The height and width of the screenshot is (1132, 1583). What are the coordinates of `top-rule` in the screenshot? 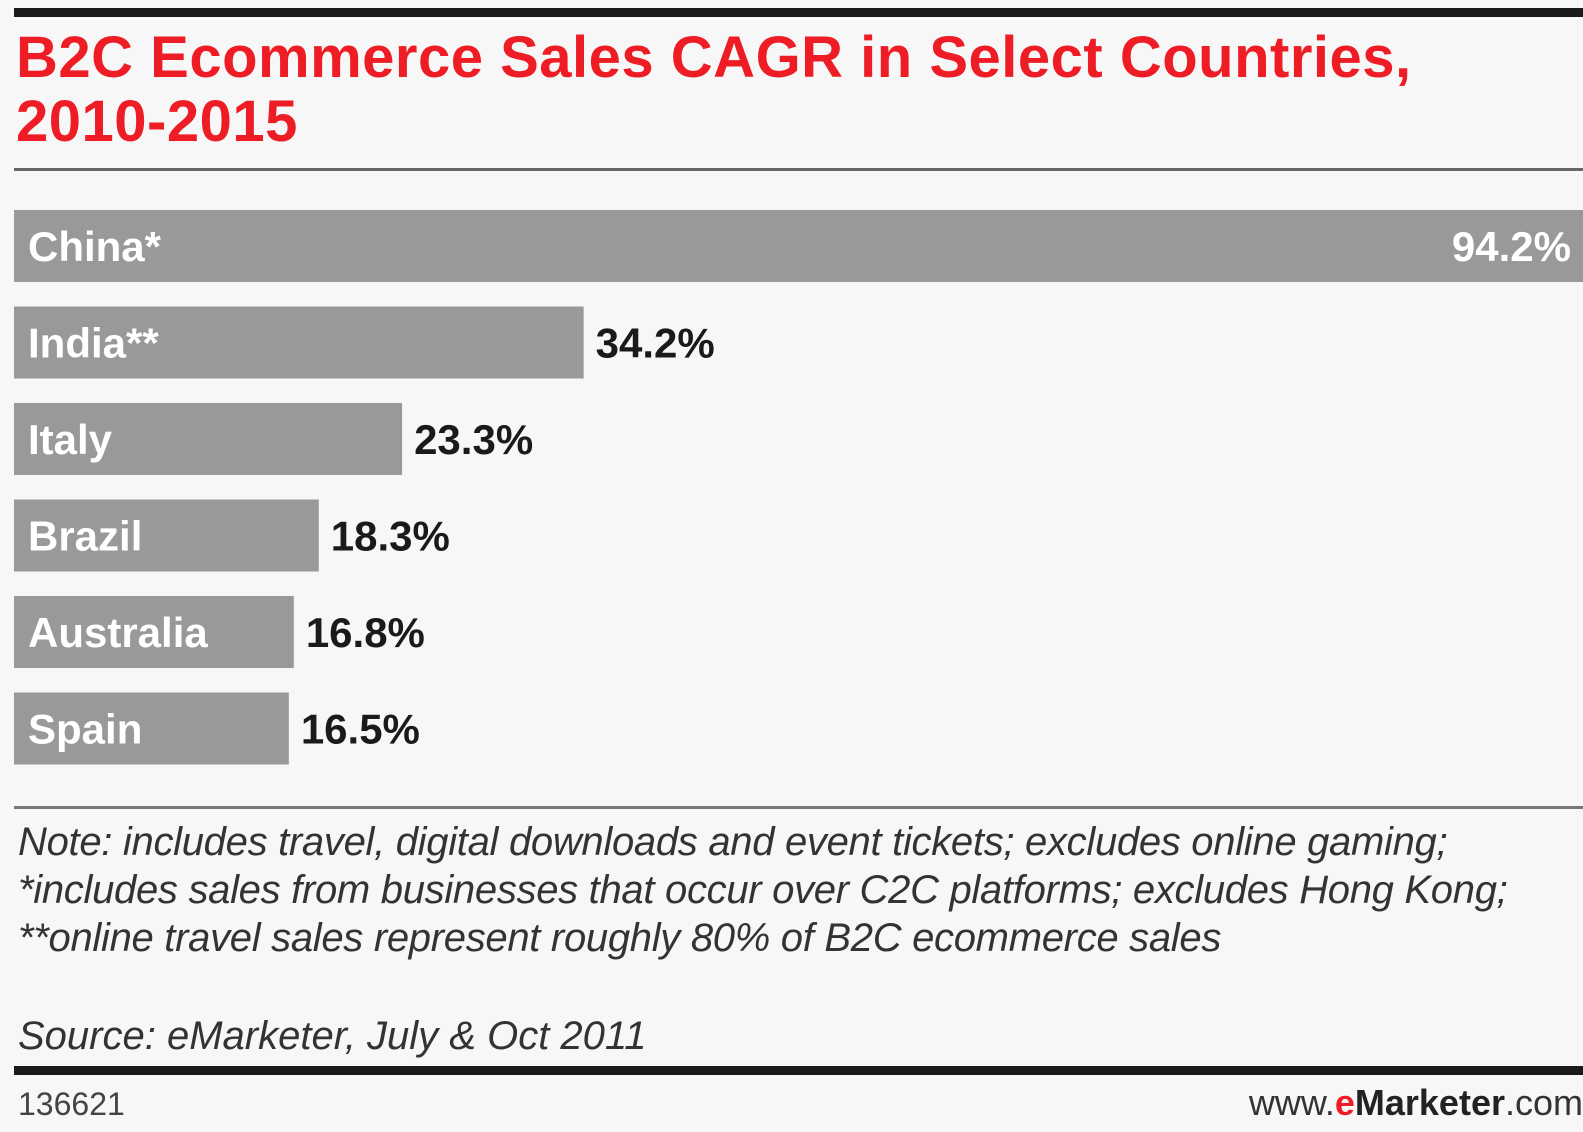 It's located at (798, 12).